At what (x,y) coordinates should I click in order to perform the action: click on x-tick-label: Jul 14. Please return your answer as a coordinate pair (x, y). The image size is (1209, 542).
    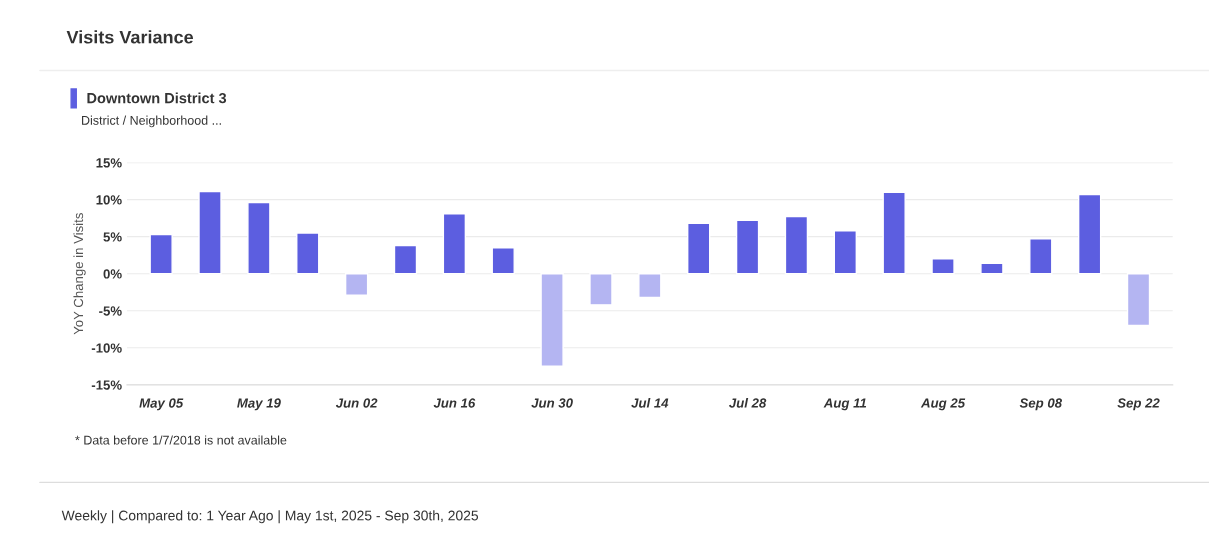
    Looking at the image, I should click on (650, 403).